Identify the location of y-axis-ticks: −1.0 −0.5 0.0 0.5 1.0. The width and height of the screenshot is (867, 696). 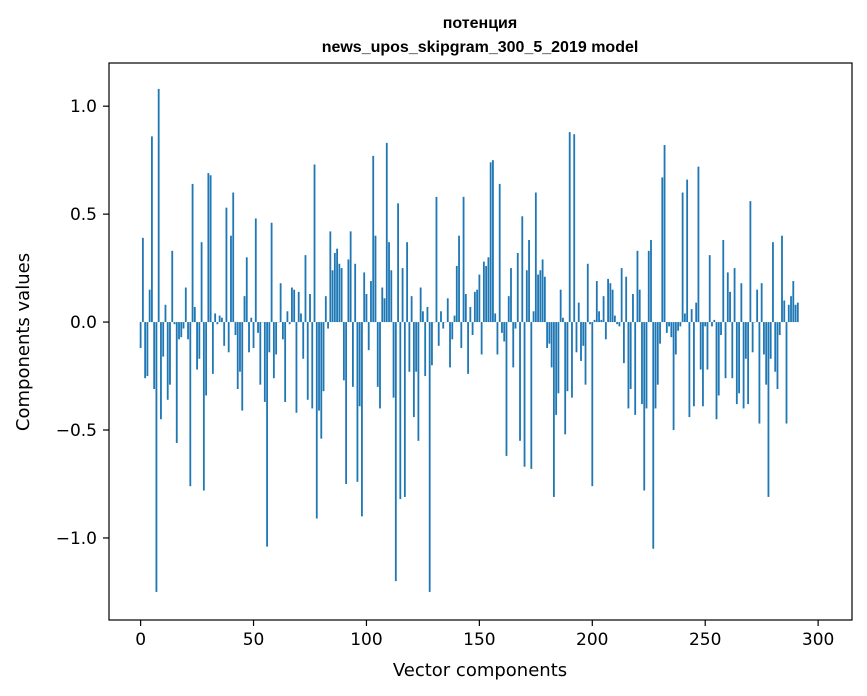
(82, 323).